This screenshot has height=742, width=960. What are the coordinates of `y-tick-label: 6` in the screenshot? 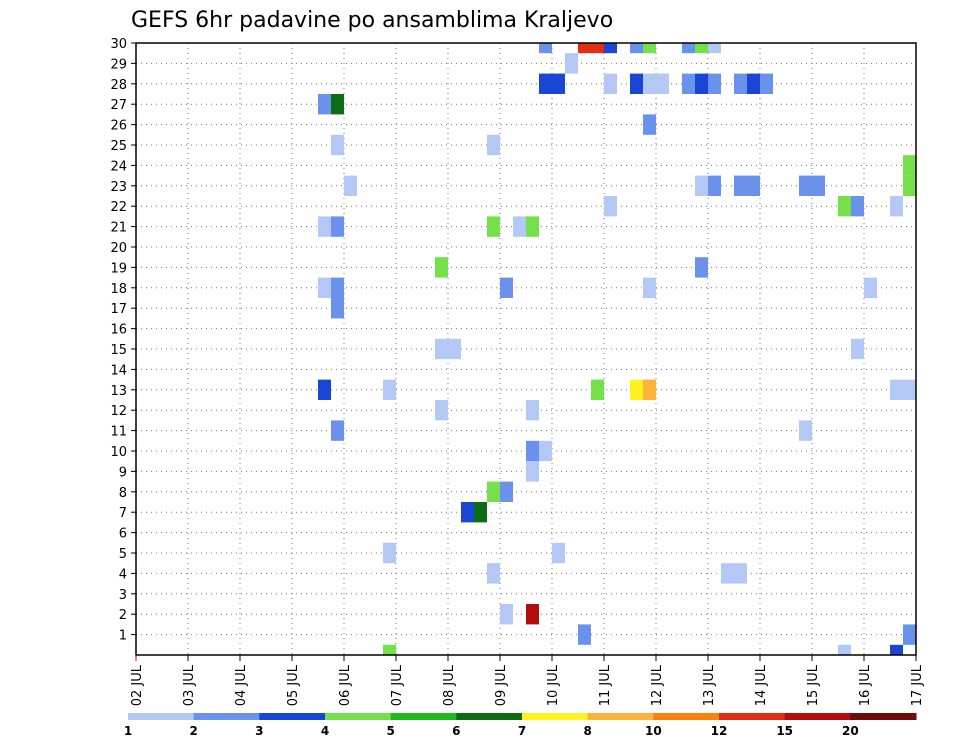 It's located at (123, 534).